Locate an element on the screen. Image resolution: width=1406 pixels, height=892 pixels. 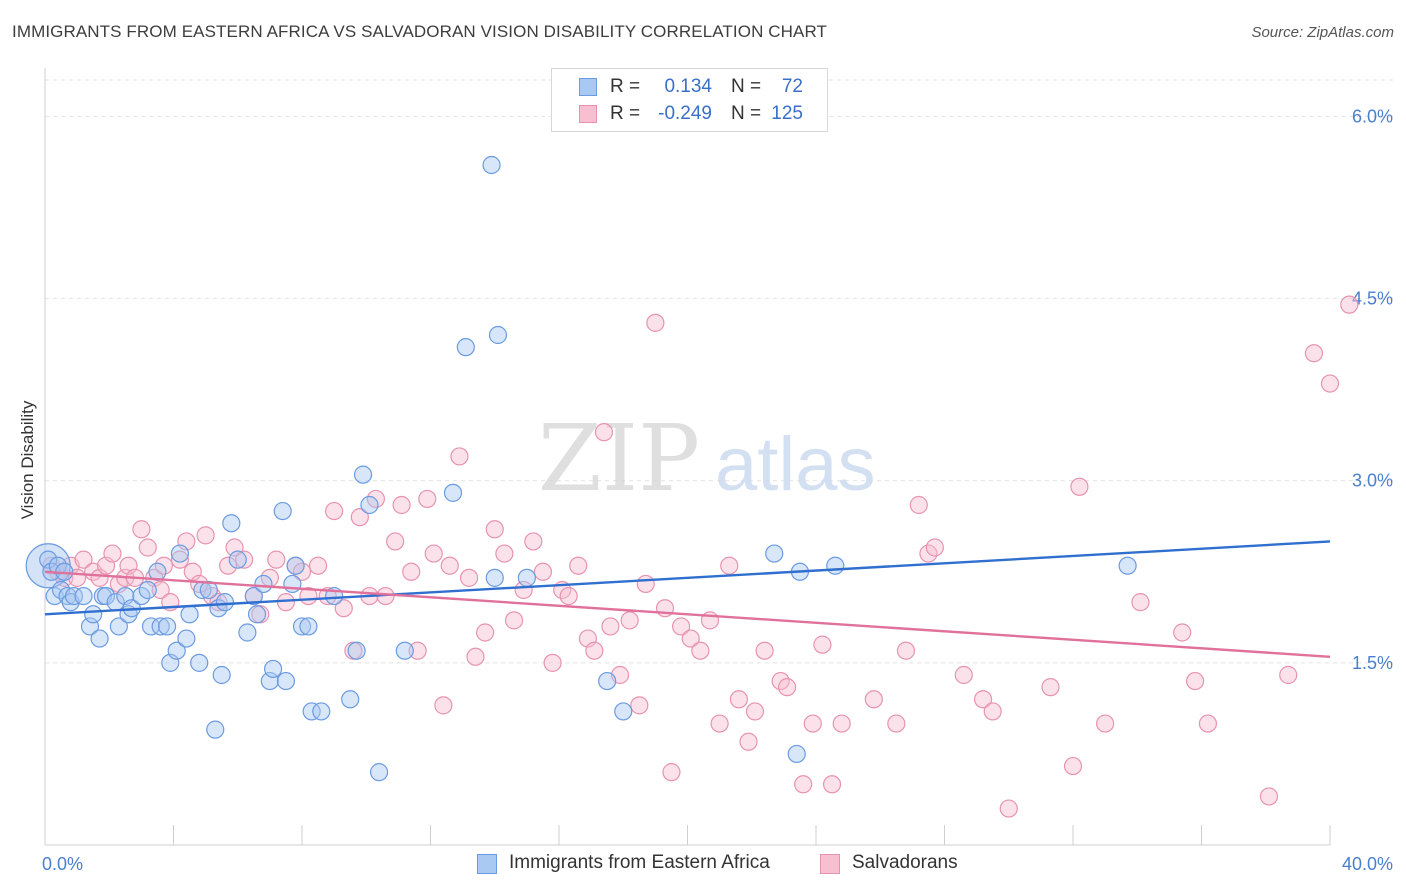
legend-row-salvadorans: R = -0.249 N = 125 is located at coordinates (689, 114).